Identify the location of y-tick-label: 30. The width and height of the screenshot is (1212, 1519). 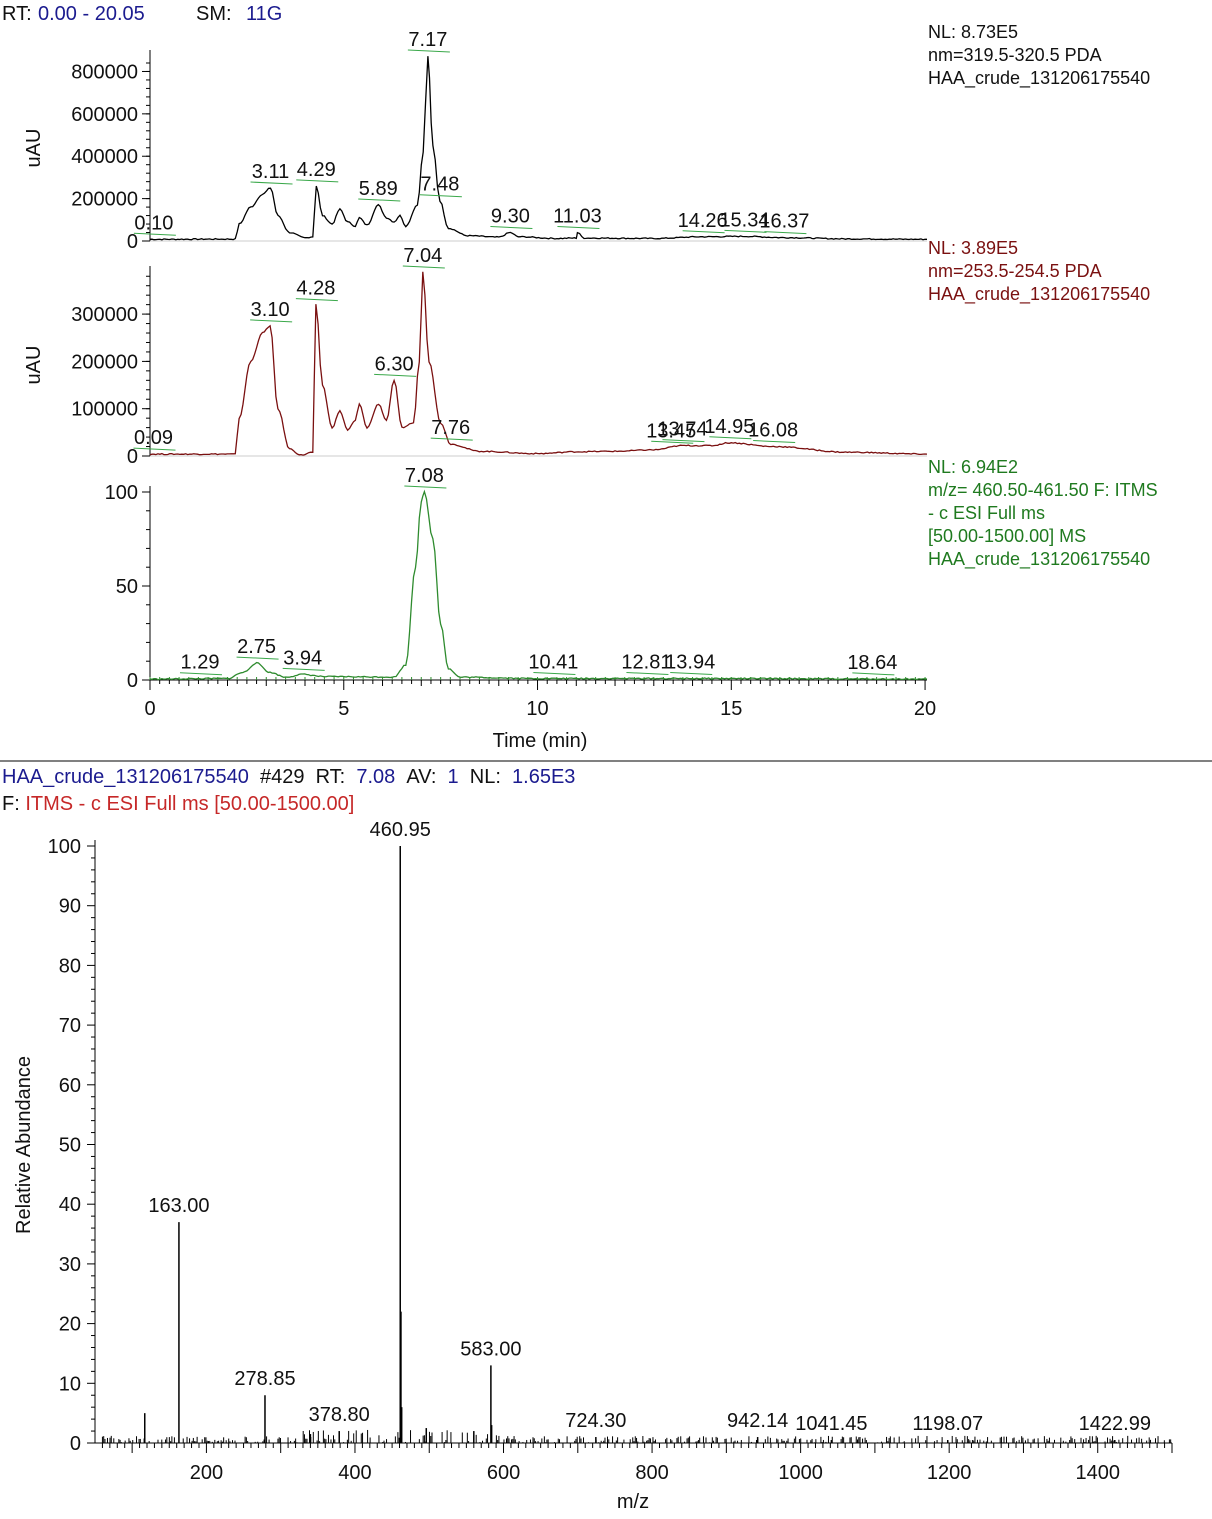
(70, 1265).